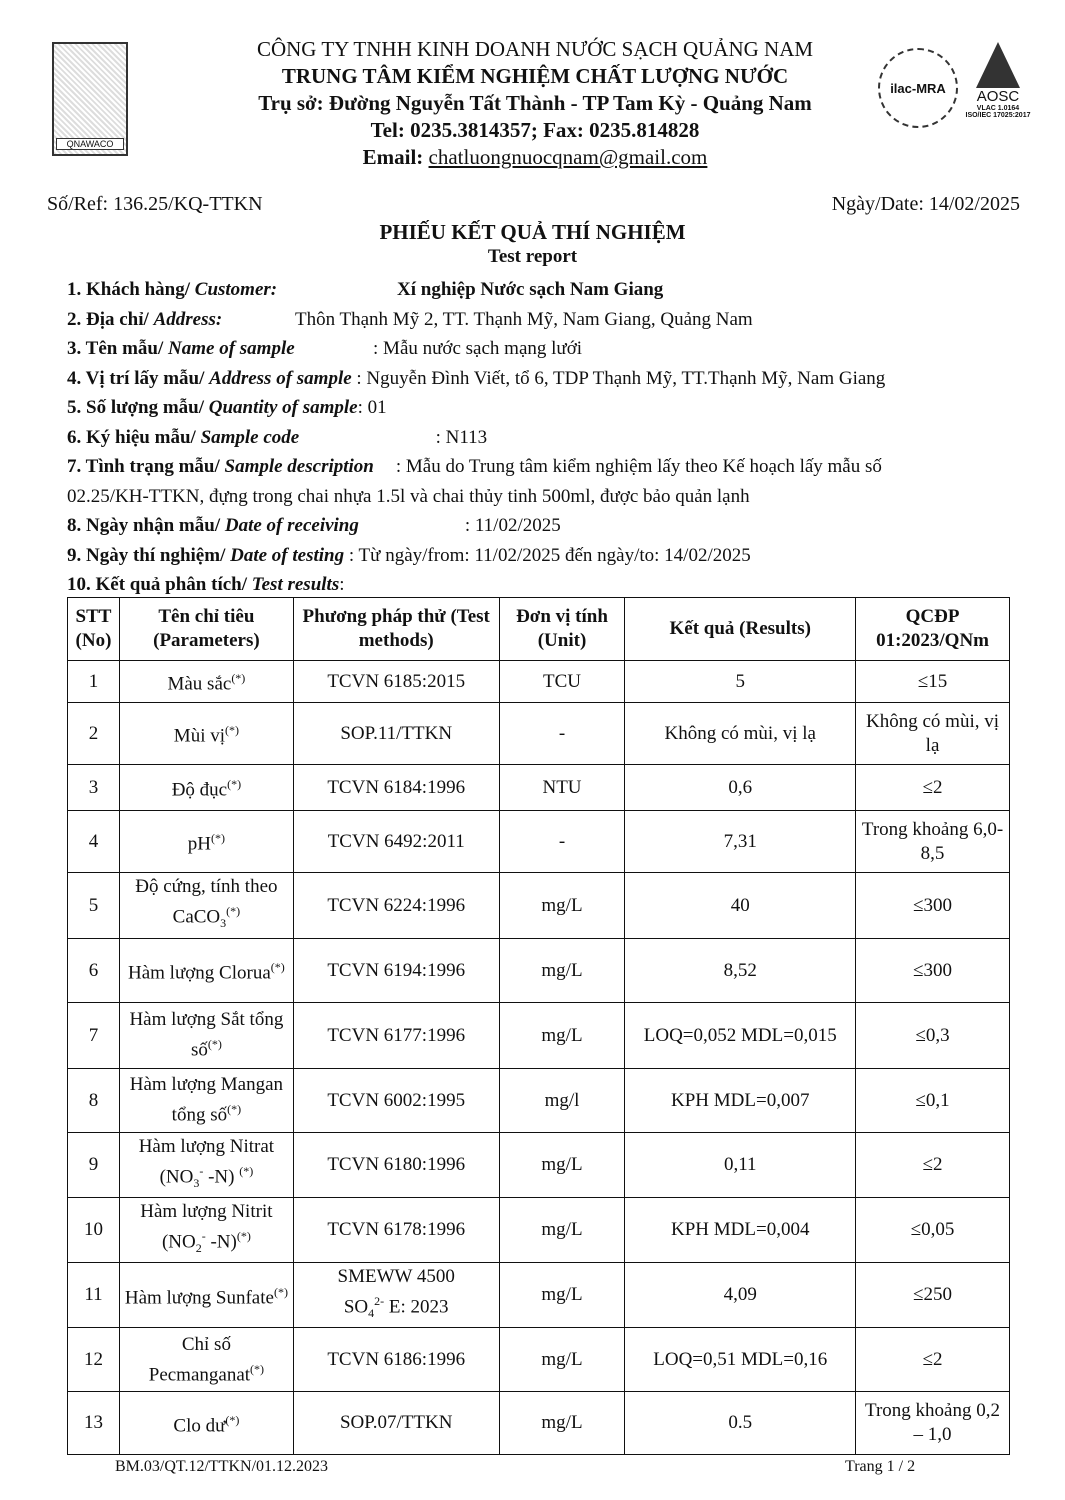 Image resolution: width=1065 pixels, height=1500 pixels. Describe the element at coordinates (932, 681) in the screenshot. I see `limit-cell: ≤15` at that location.